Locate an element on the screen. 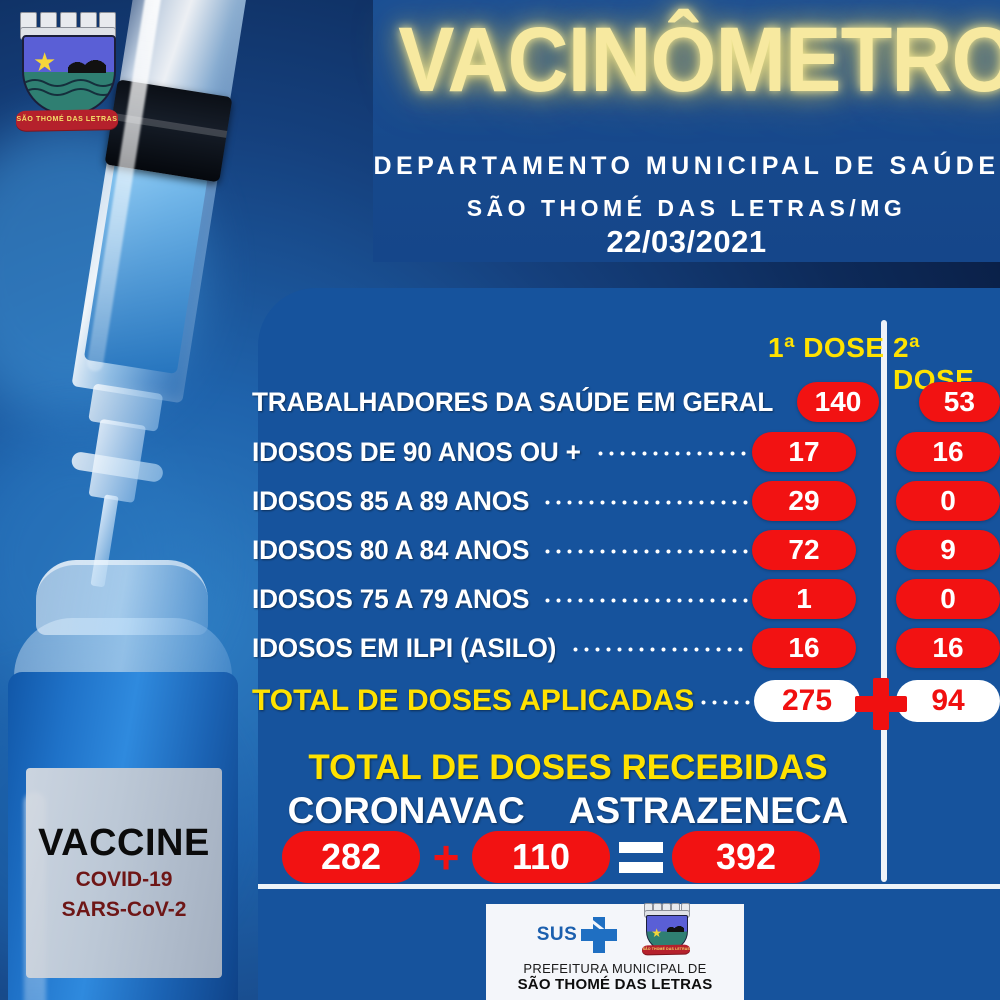 The width and height of the screenshot is (1000, 1000). row-label: TRABALHADORES DA SAÚDE EM GERAL is located at coordinates (513, 401).